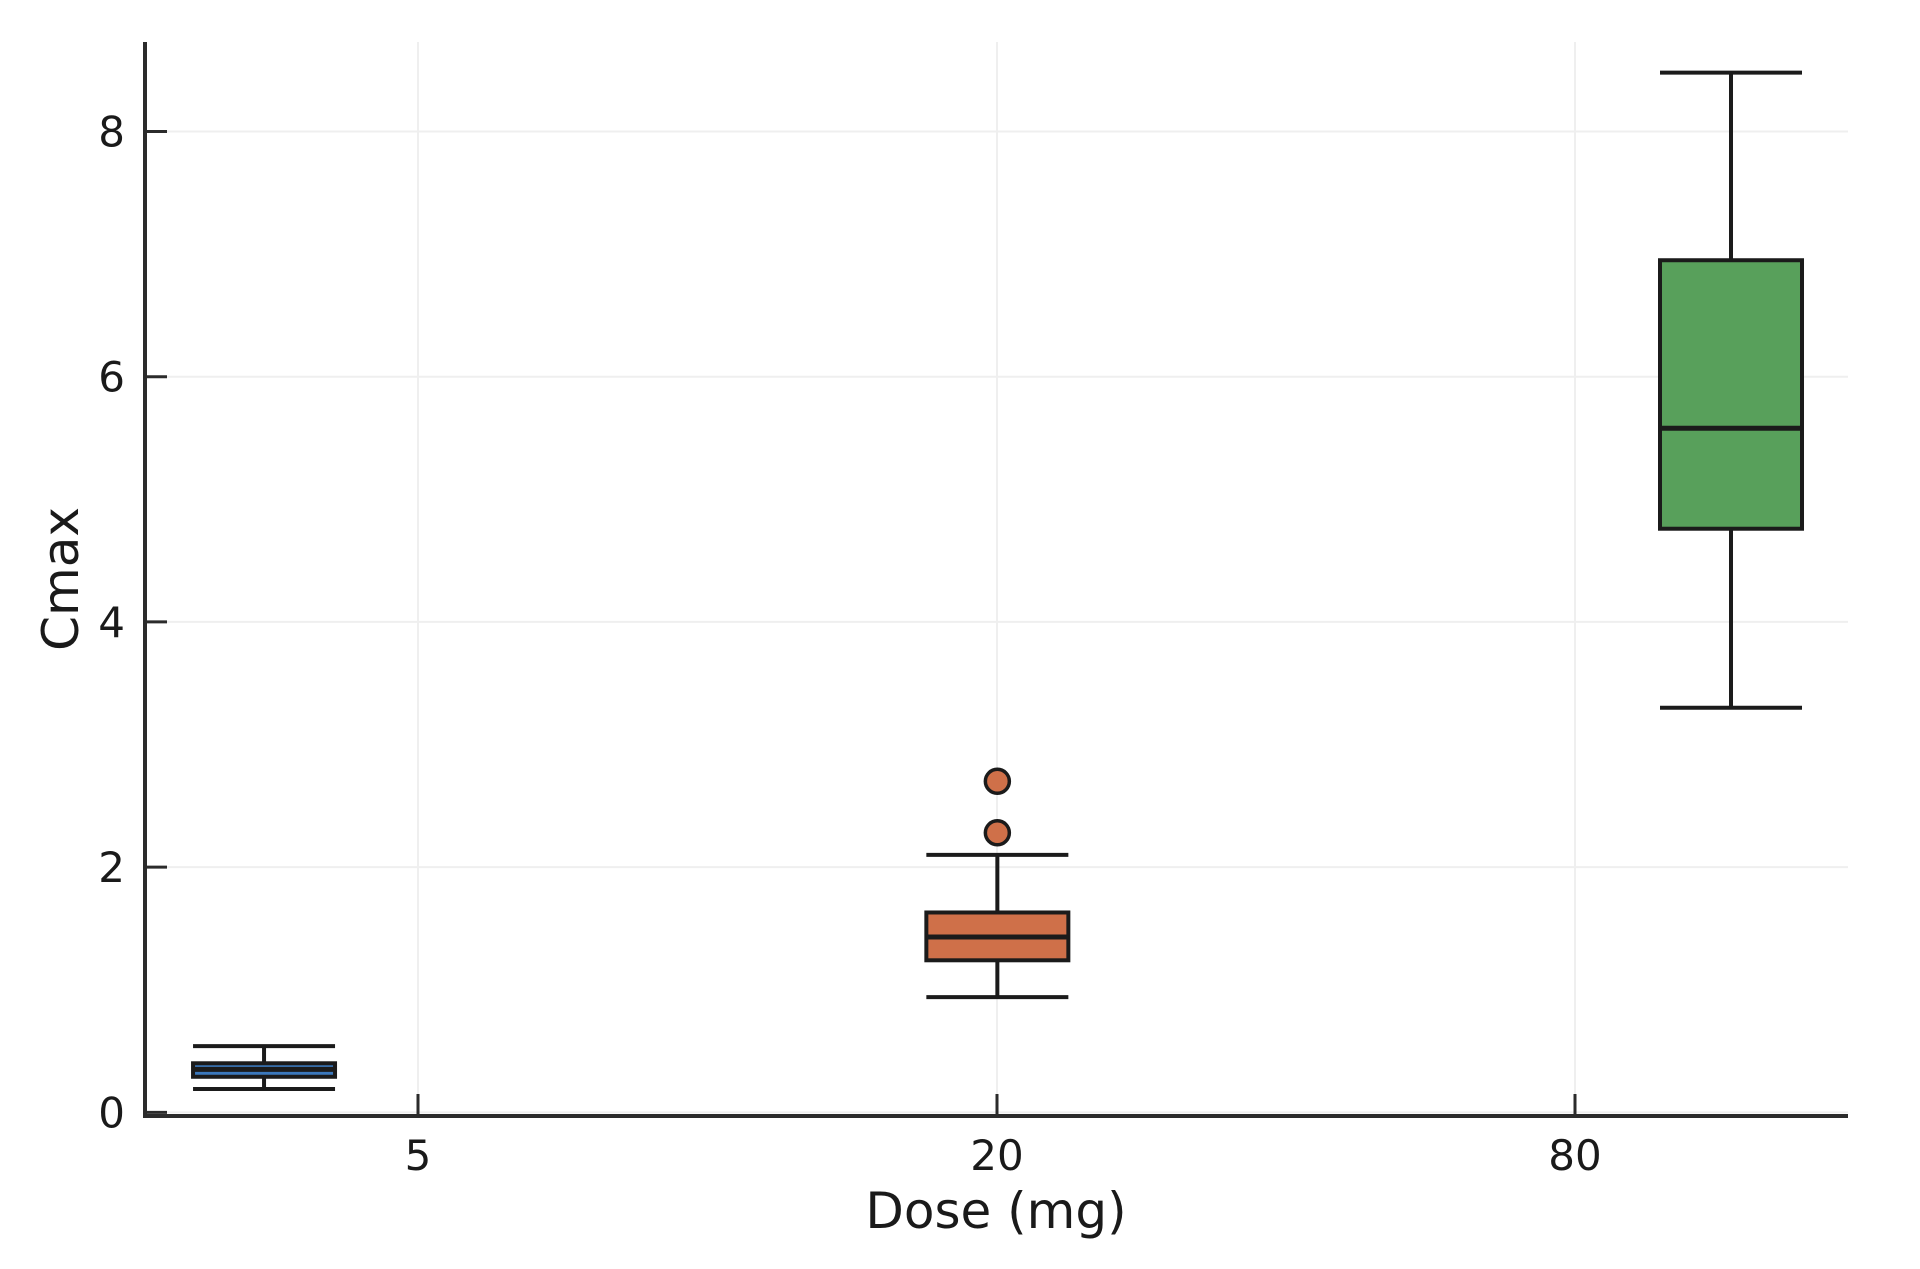 This screenshot has height=1269, width=1920. Describe the element at coordinates (1574, 1155) in the screenshot. I see `x-tick-label-80: 80` at that location.